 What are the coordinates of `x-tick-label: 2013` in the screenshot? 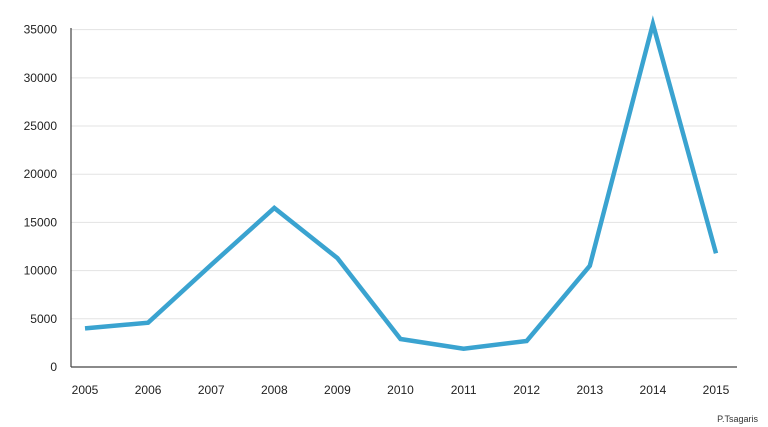 It's located at (589, 390).